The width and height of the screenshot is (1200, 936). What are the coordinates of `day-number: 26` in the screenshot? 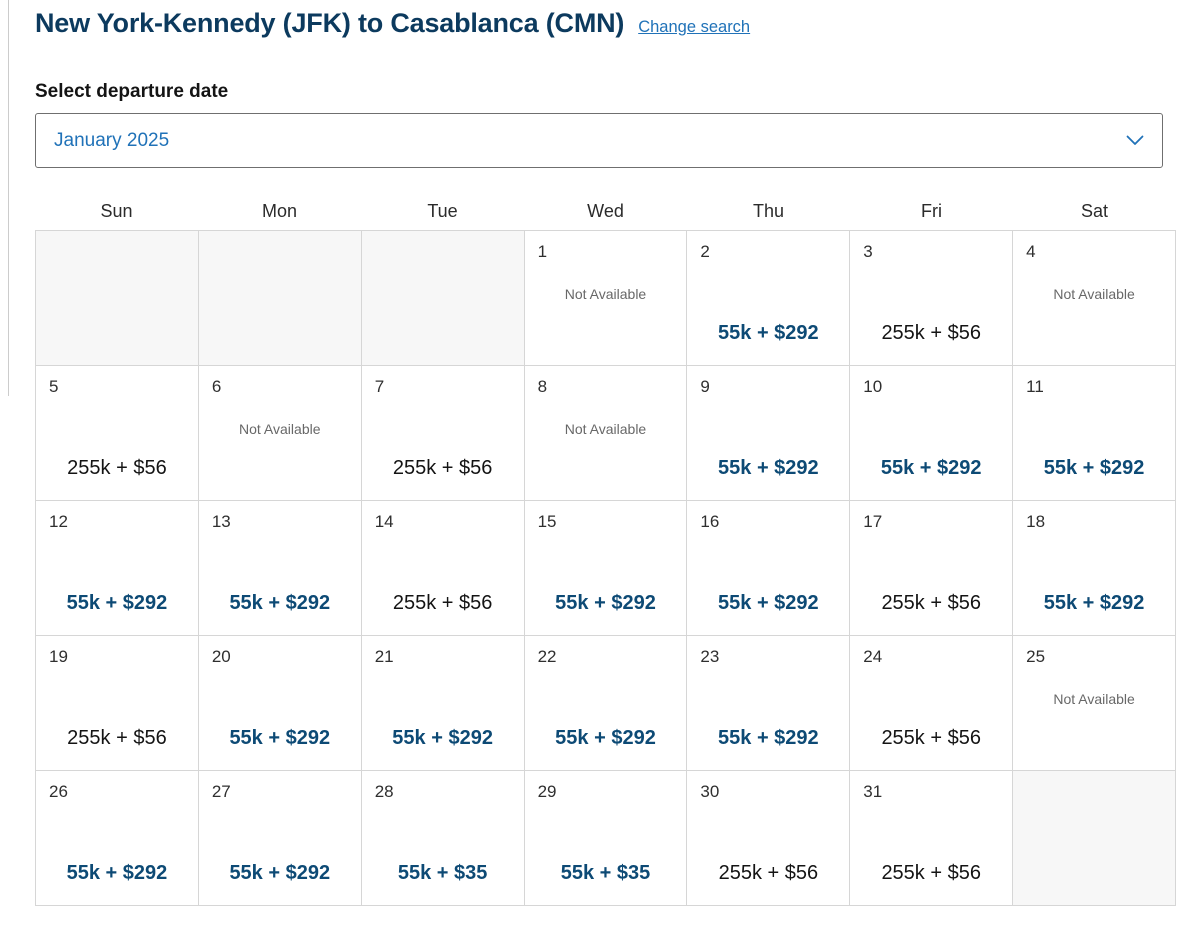 It's located at (58, 791).